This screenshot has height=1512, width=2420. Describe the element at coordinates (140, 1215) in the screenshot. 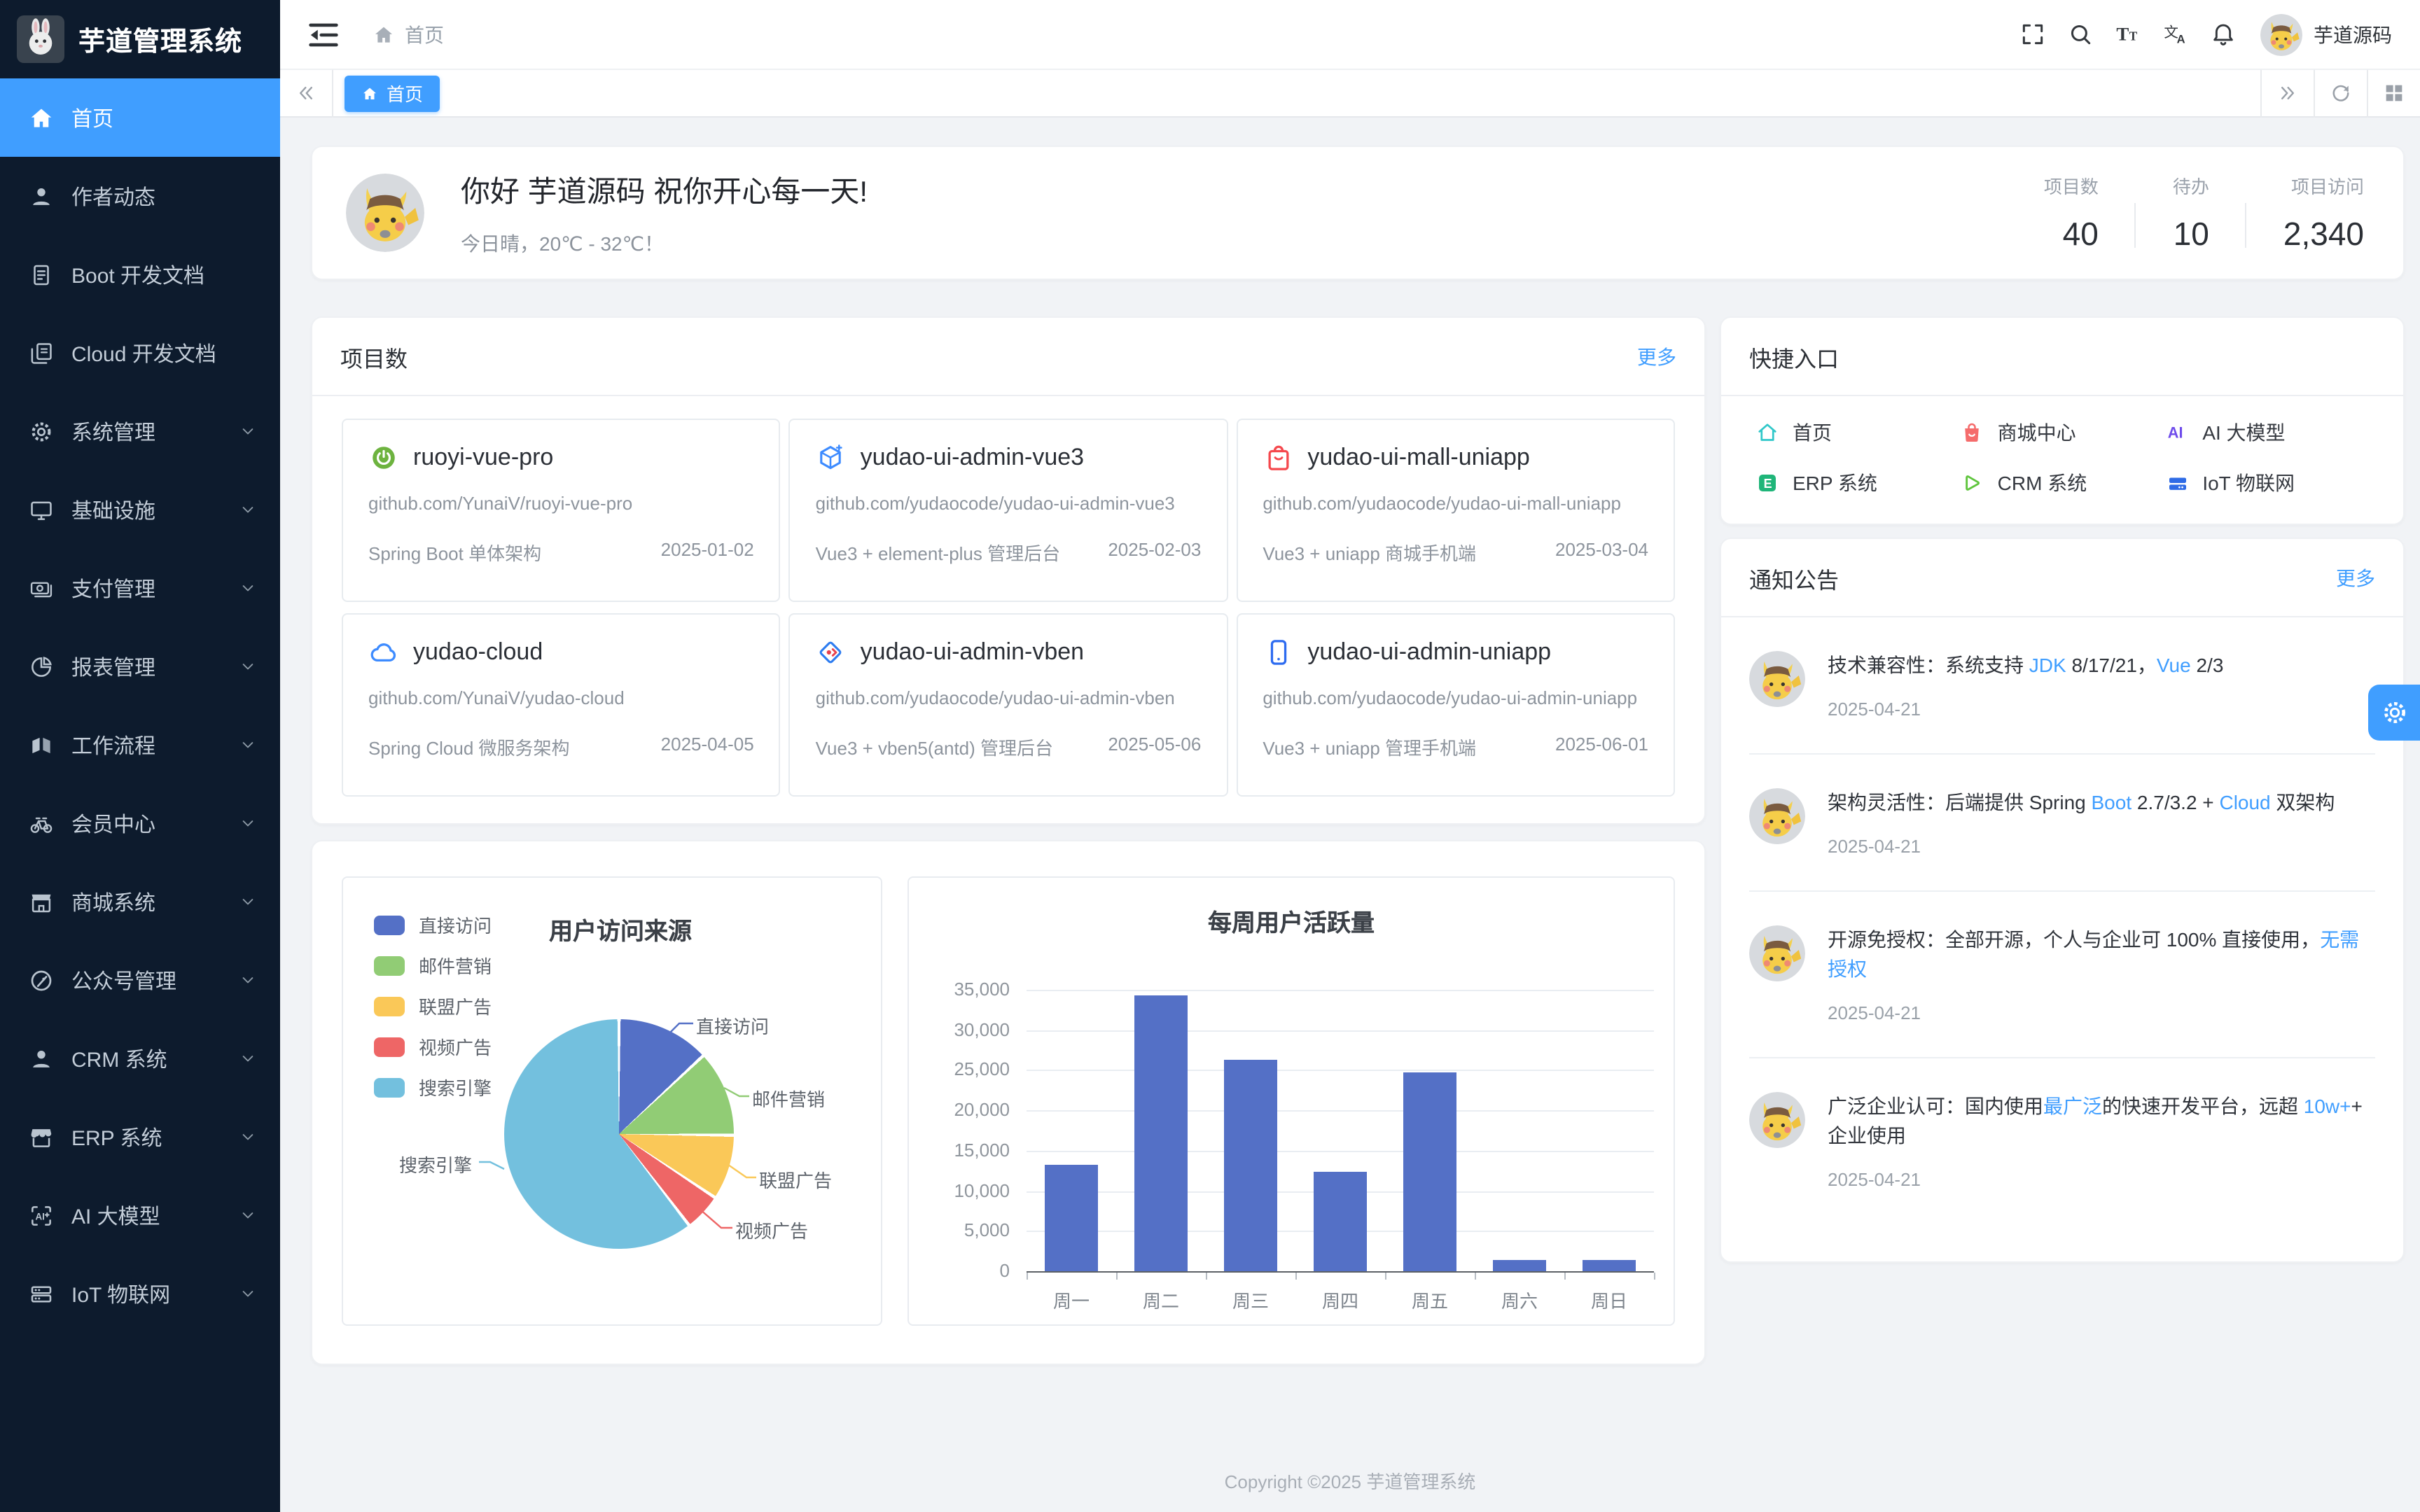

I see `sidebar-item-15: AI AI 大模型` at that location.